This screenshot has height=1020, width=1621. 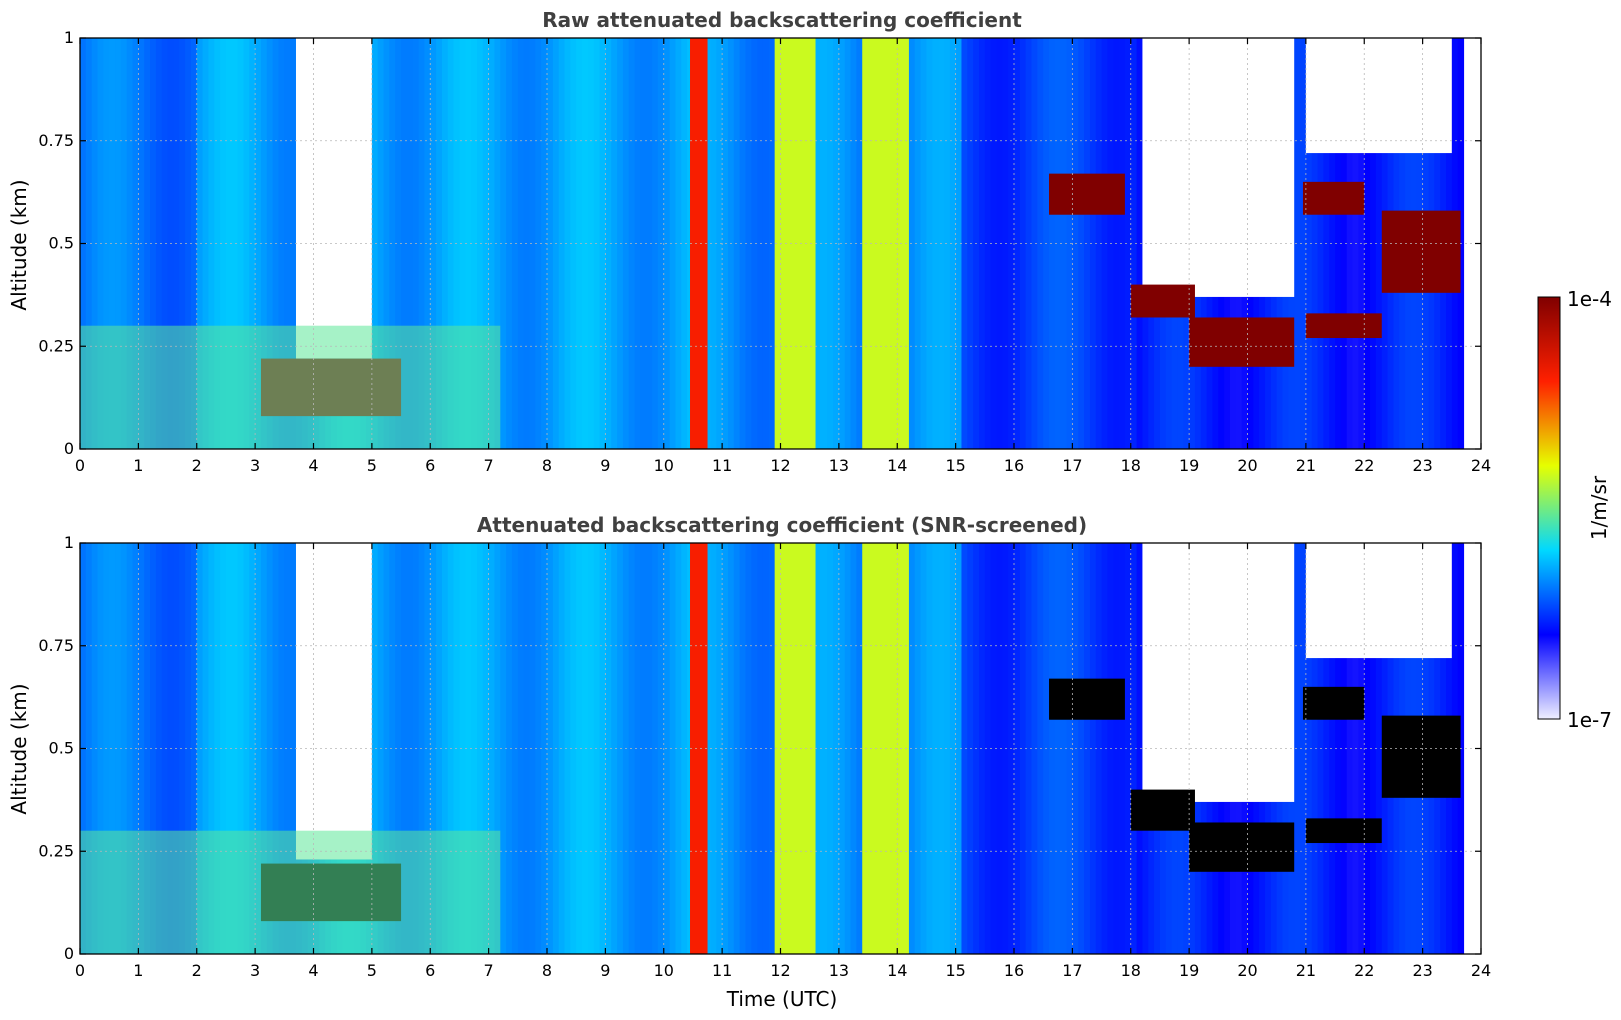 I want to click on feature-moderate, so click(x=290, y=892).